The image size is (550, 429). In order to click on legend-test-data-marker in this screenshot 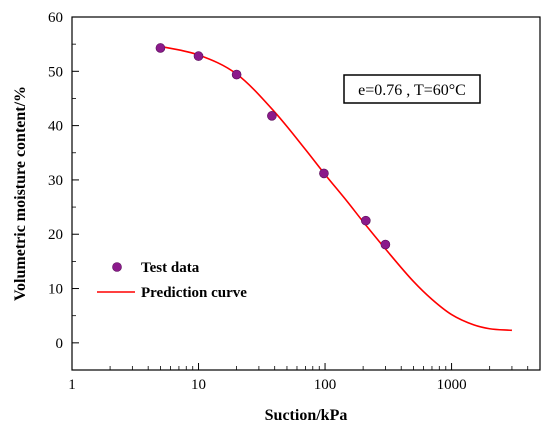, I will do `click(117, 267)`.